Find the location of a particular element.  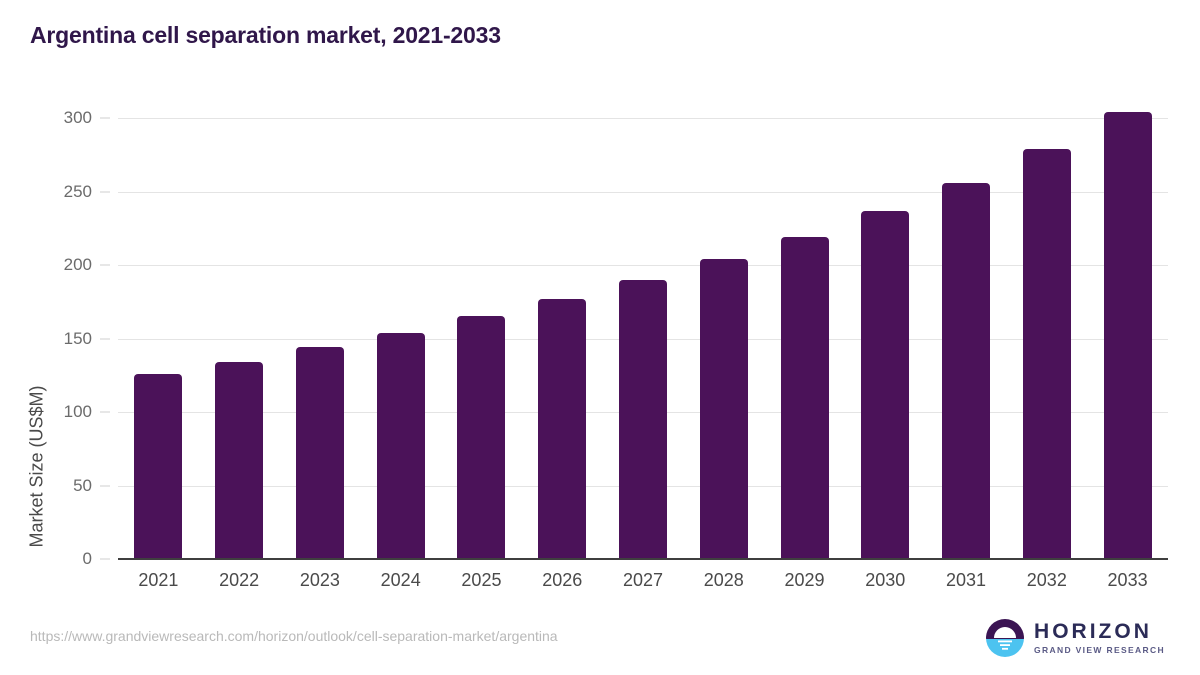

x-tick-label: 2032 is located at coordinates (1046, 580).